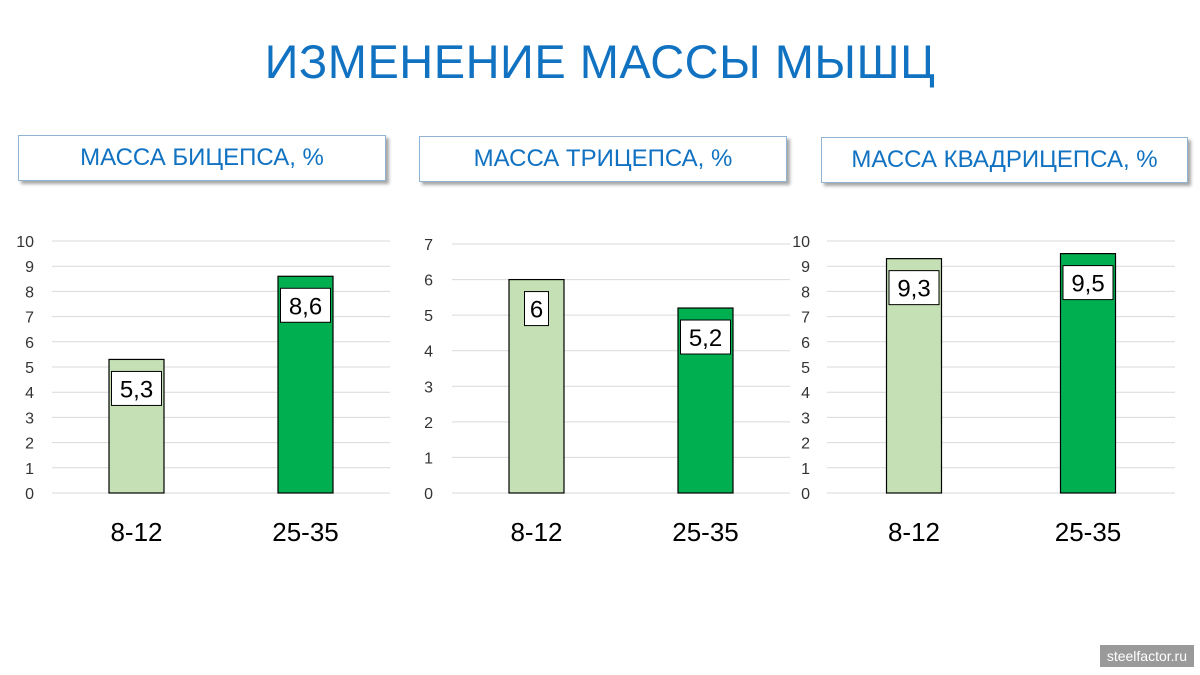 This screenshot has width=1200, height=675. Describe the element at coordinates (603, 159) in the screenshot. I see `chart-title-triceps: МАССА ТРИЦЕПСА, %` at that location.